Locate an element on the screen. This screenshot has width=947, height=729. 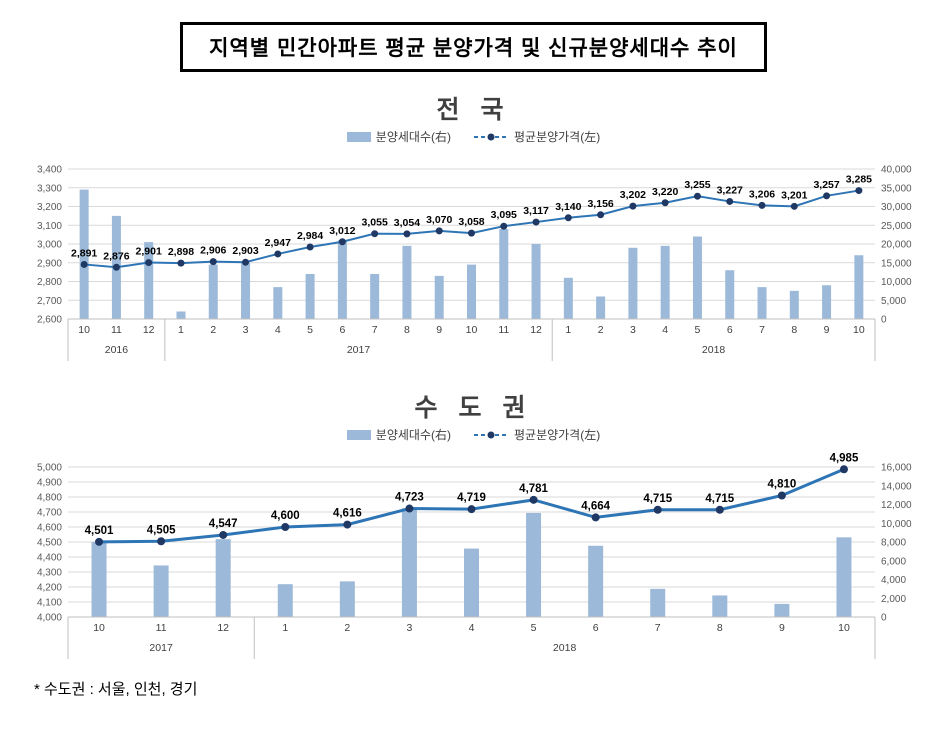
right-axis-tick: 40,000 is located at coordinates (896, 170).